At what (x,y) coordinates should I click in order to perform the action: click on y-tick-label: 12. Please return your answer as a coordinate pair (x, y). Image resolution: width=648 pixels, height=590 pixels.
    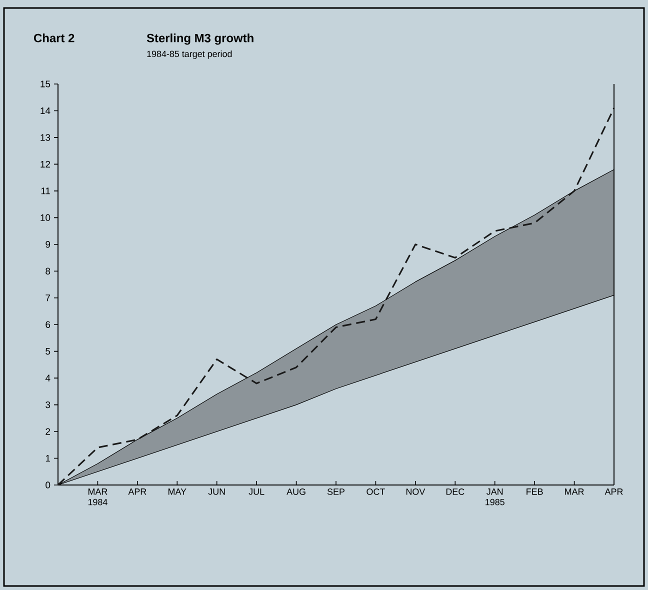
    Looking at the image, I should click on (45, 164).